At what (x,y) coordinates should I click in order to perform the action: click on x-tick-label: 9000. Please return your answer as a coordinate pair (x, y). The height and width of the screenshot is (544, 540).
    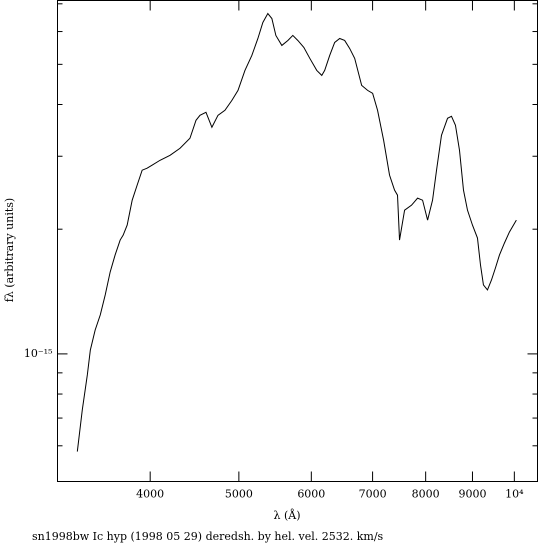
    Looking at the image, I should click on (472, 494).